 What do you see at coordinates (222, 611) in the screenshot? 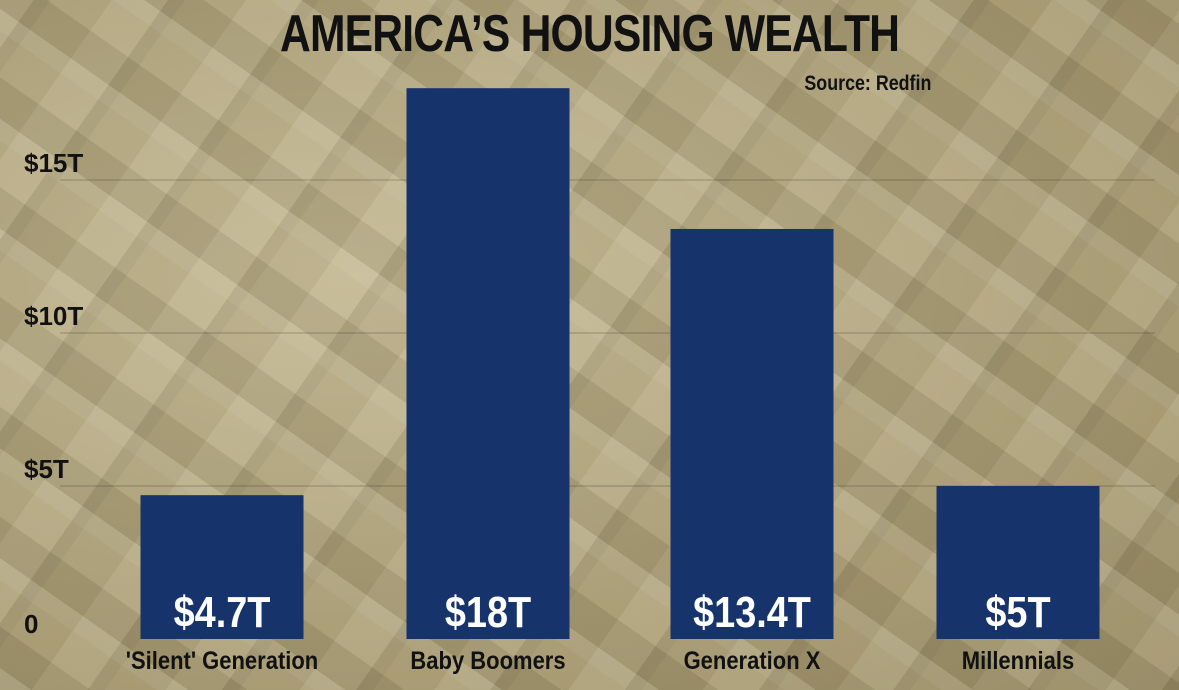
I see `data-label: $4.7T` at bounding box center [222, 611].